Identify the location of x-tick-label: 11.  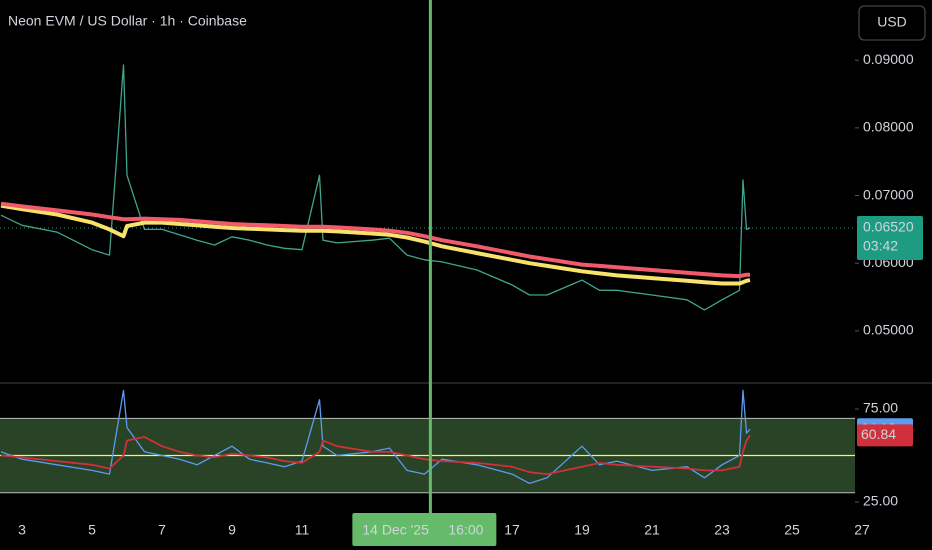
(302, 530).